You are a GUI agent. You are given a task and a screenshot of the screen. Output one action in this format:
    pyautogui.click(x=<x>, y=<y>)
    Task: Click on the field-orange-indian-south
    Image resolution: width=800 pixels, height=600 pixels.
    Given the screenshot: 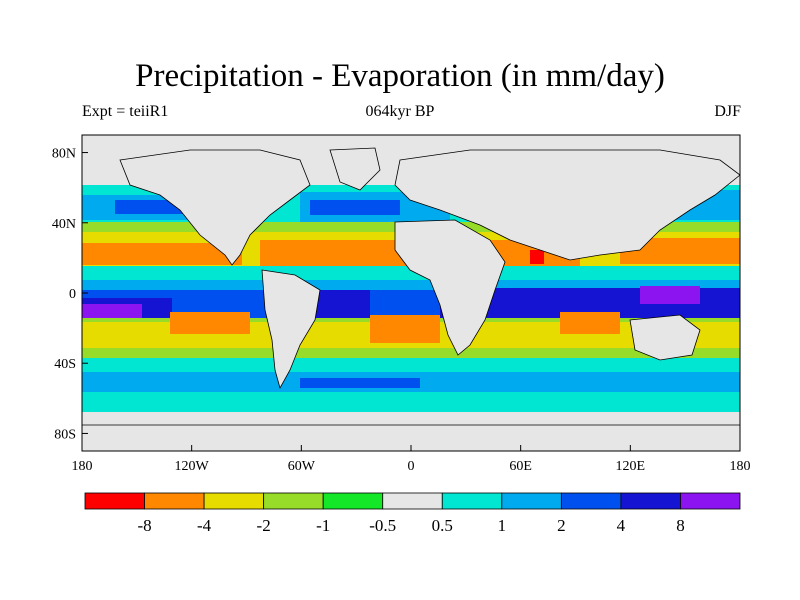 What is the action you would take?
    pyautogui.click(x=590, y=323)
    